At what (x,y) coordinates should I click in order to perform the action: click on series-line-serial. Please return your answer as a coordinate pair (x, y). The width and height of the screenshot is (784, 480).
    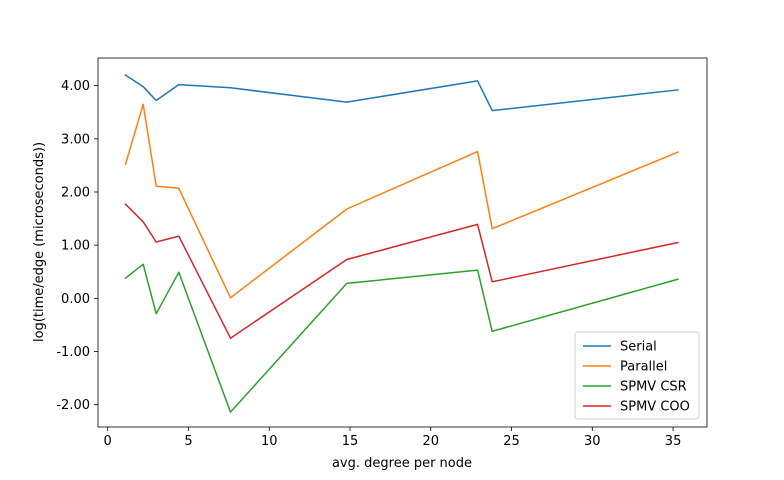
    Looking at the image, I should click on (401, 92).